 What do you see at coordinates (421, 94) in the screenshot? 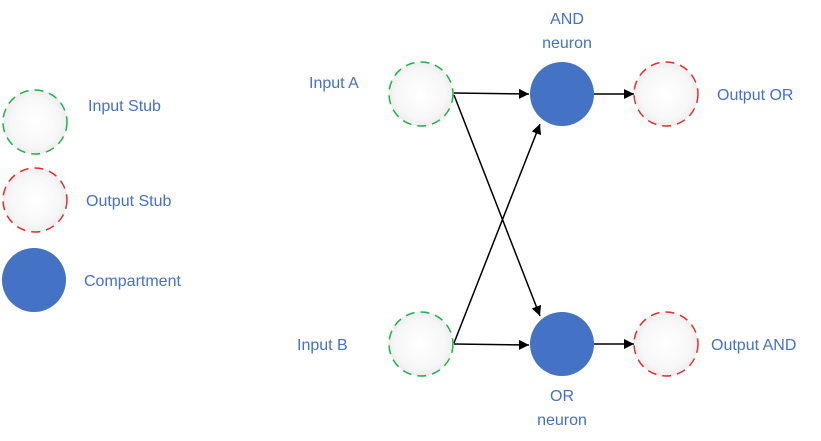
I see `input-a-stub` at bounding box center [421, 94].